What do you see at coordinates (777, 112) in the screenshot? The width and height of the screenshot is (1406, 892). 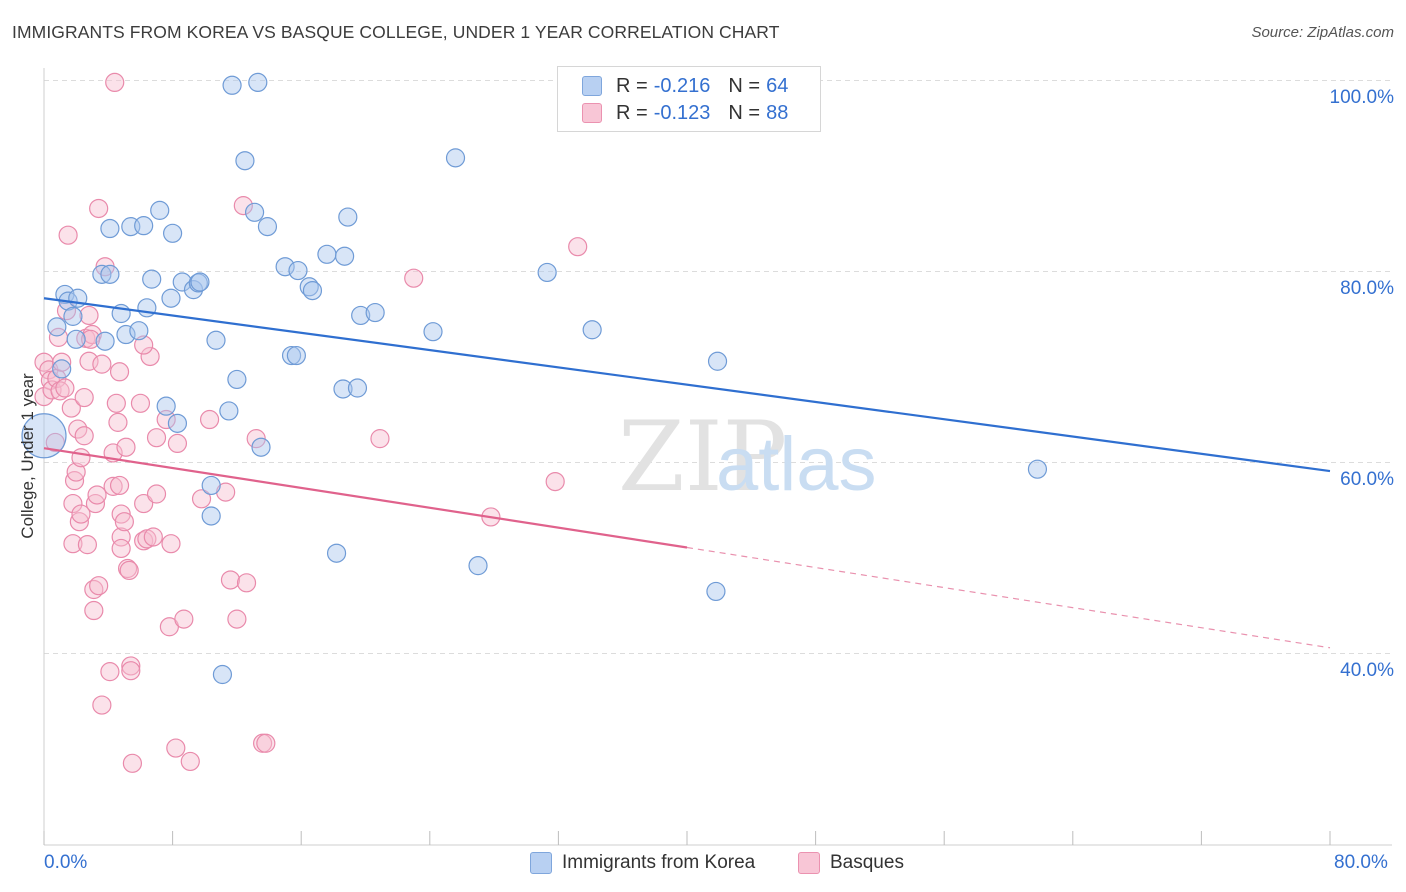 I see `legend-n-value: 88` at bounding box center [777, 112].